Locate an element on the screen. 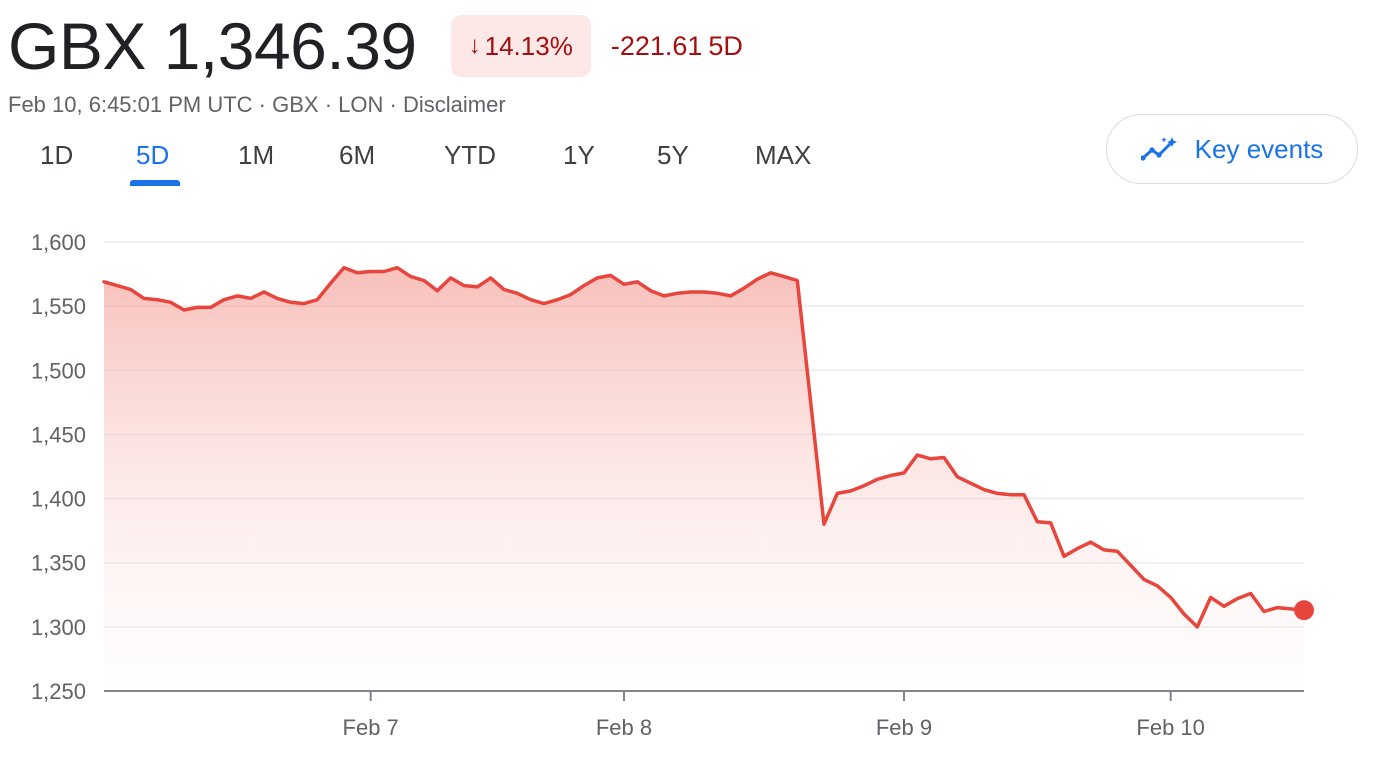  tab-1y: 1Y is located at coordinates (579, 155).